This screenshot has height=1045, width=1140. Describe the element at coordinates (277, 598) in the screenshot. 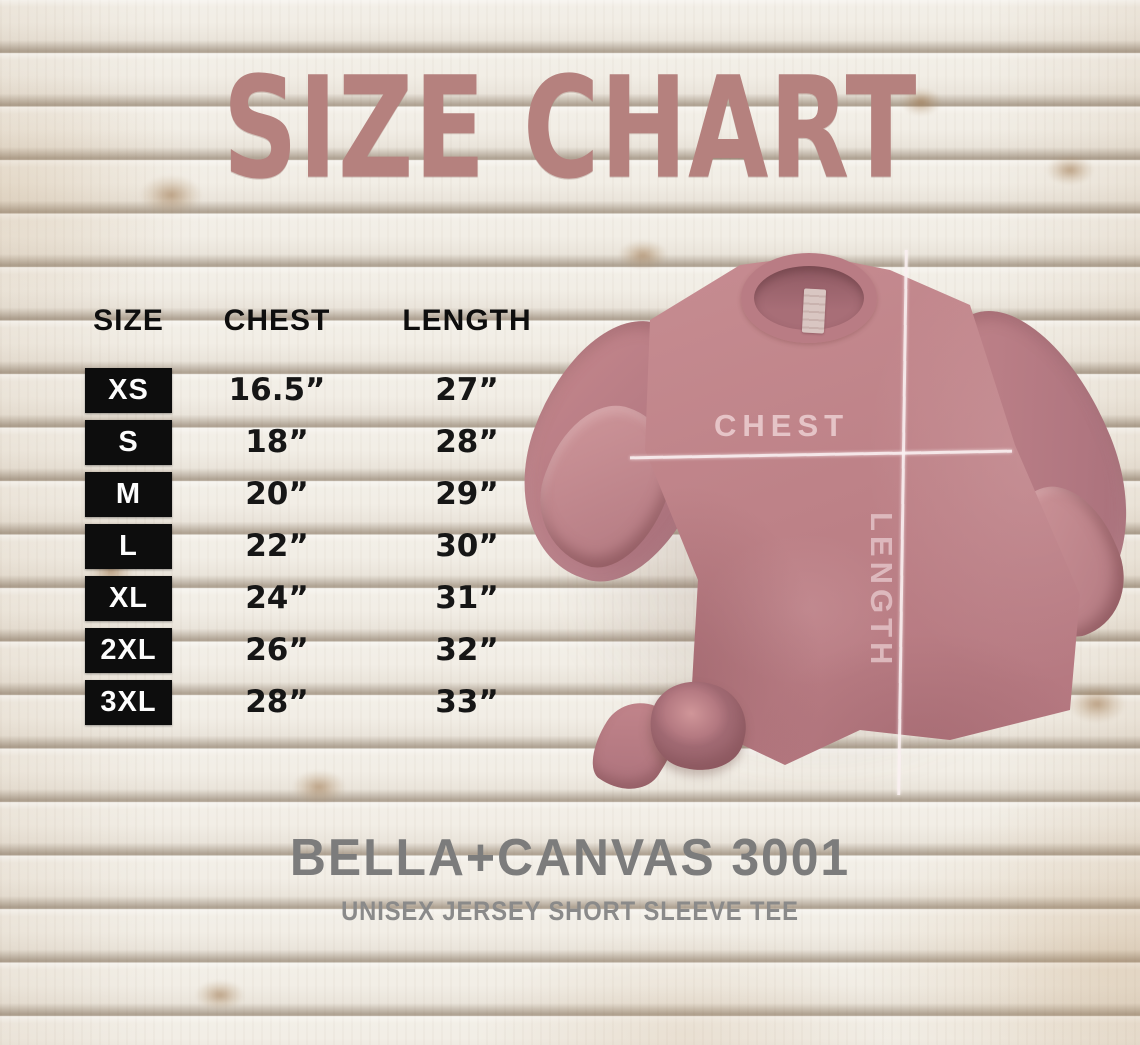

I see `chest-value: 24”` at that location.